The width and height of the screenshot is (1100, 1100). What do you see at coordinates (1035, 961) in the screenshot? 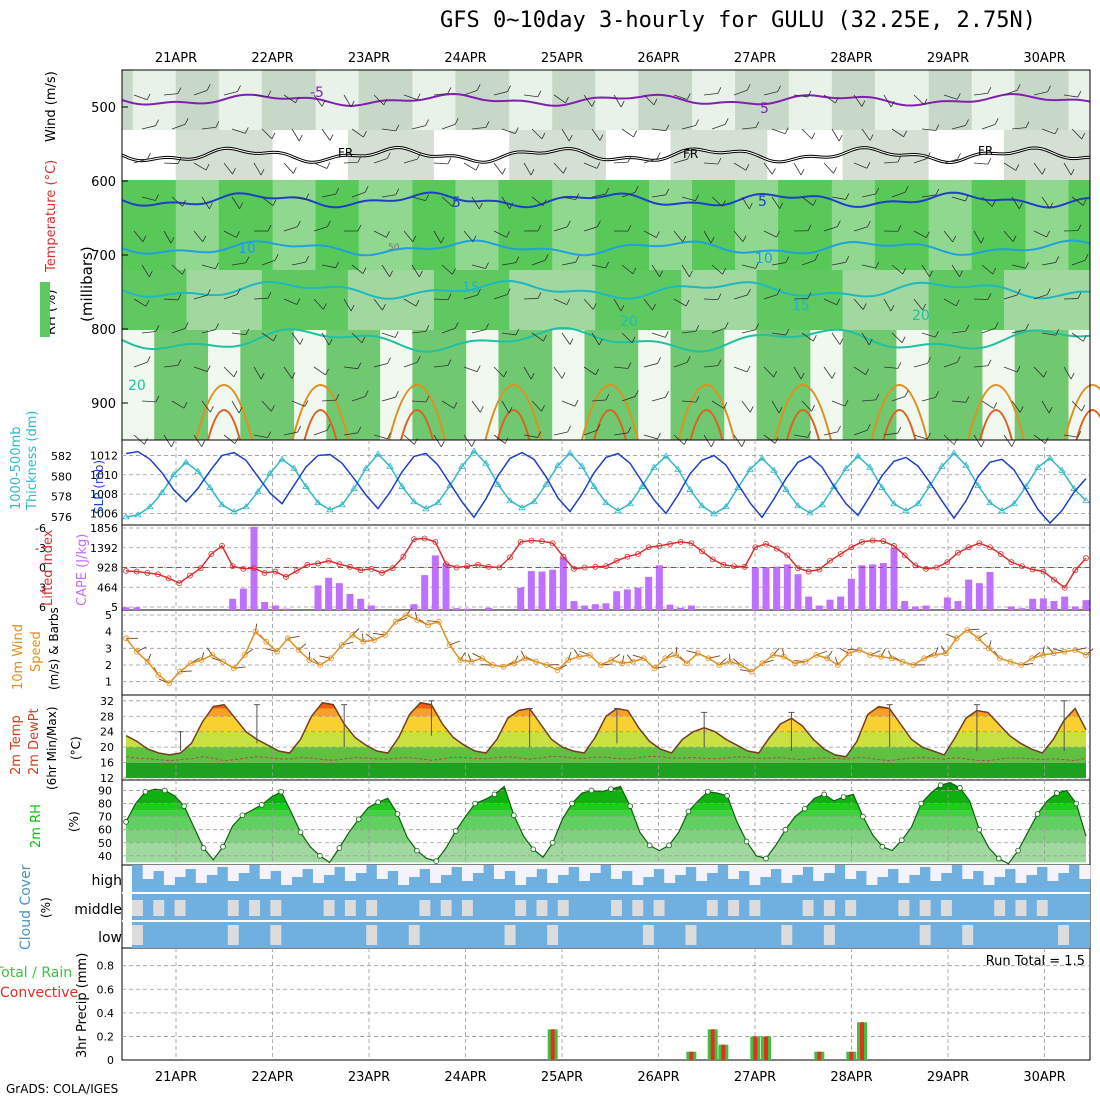
I see `run-total-label: Run Total = 1.5` at bounding box center [1035, 961].